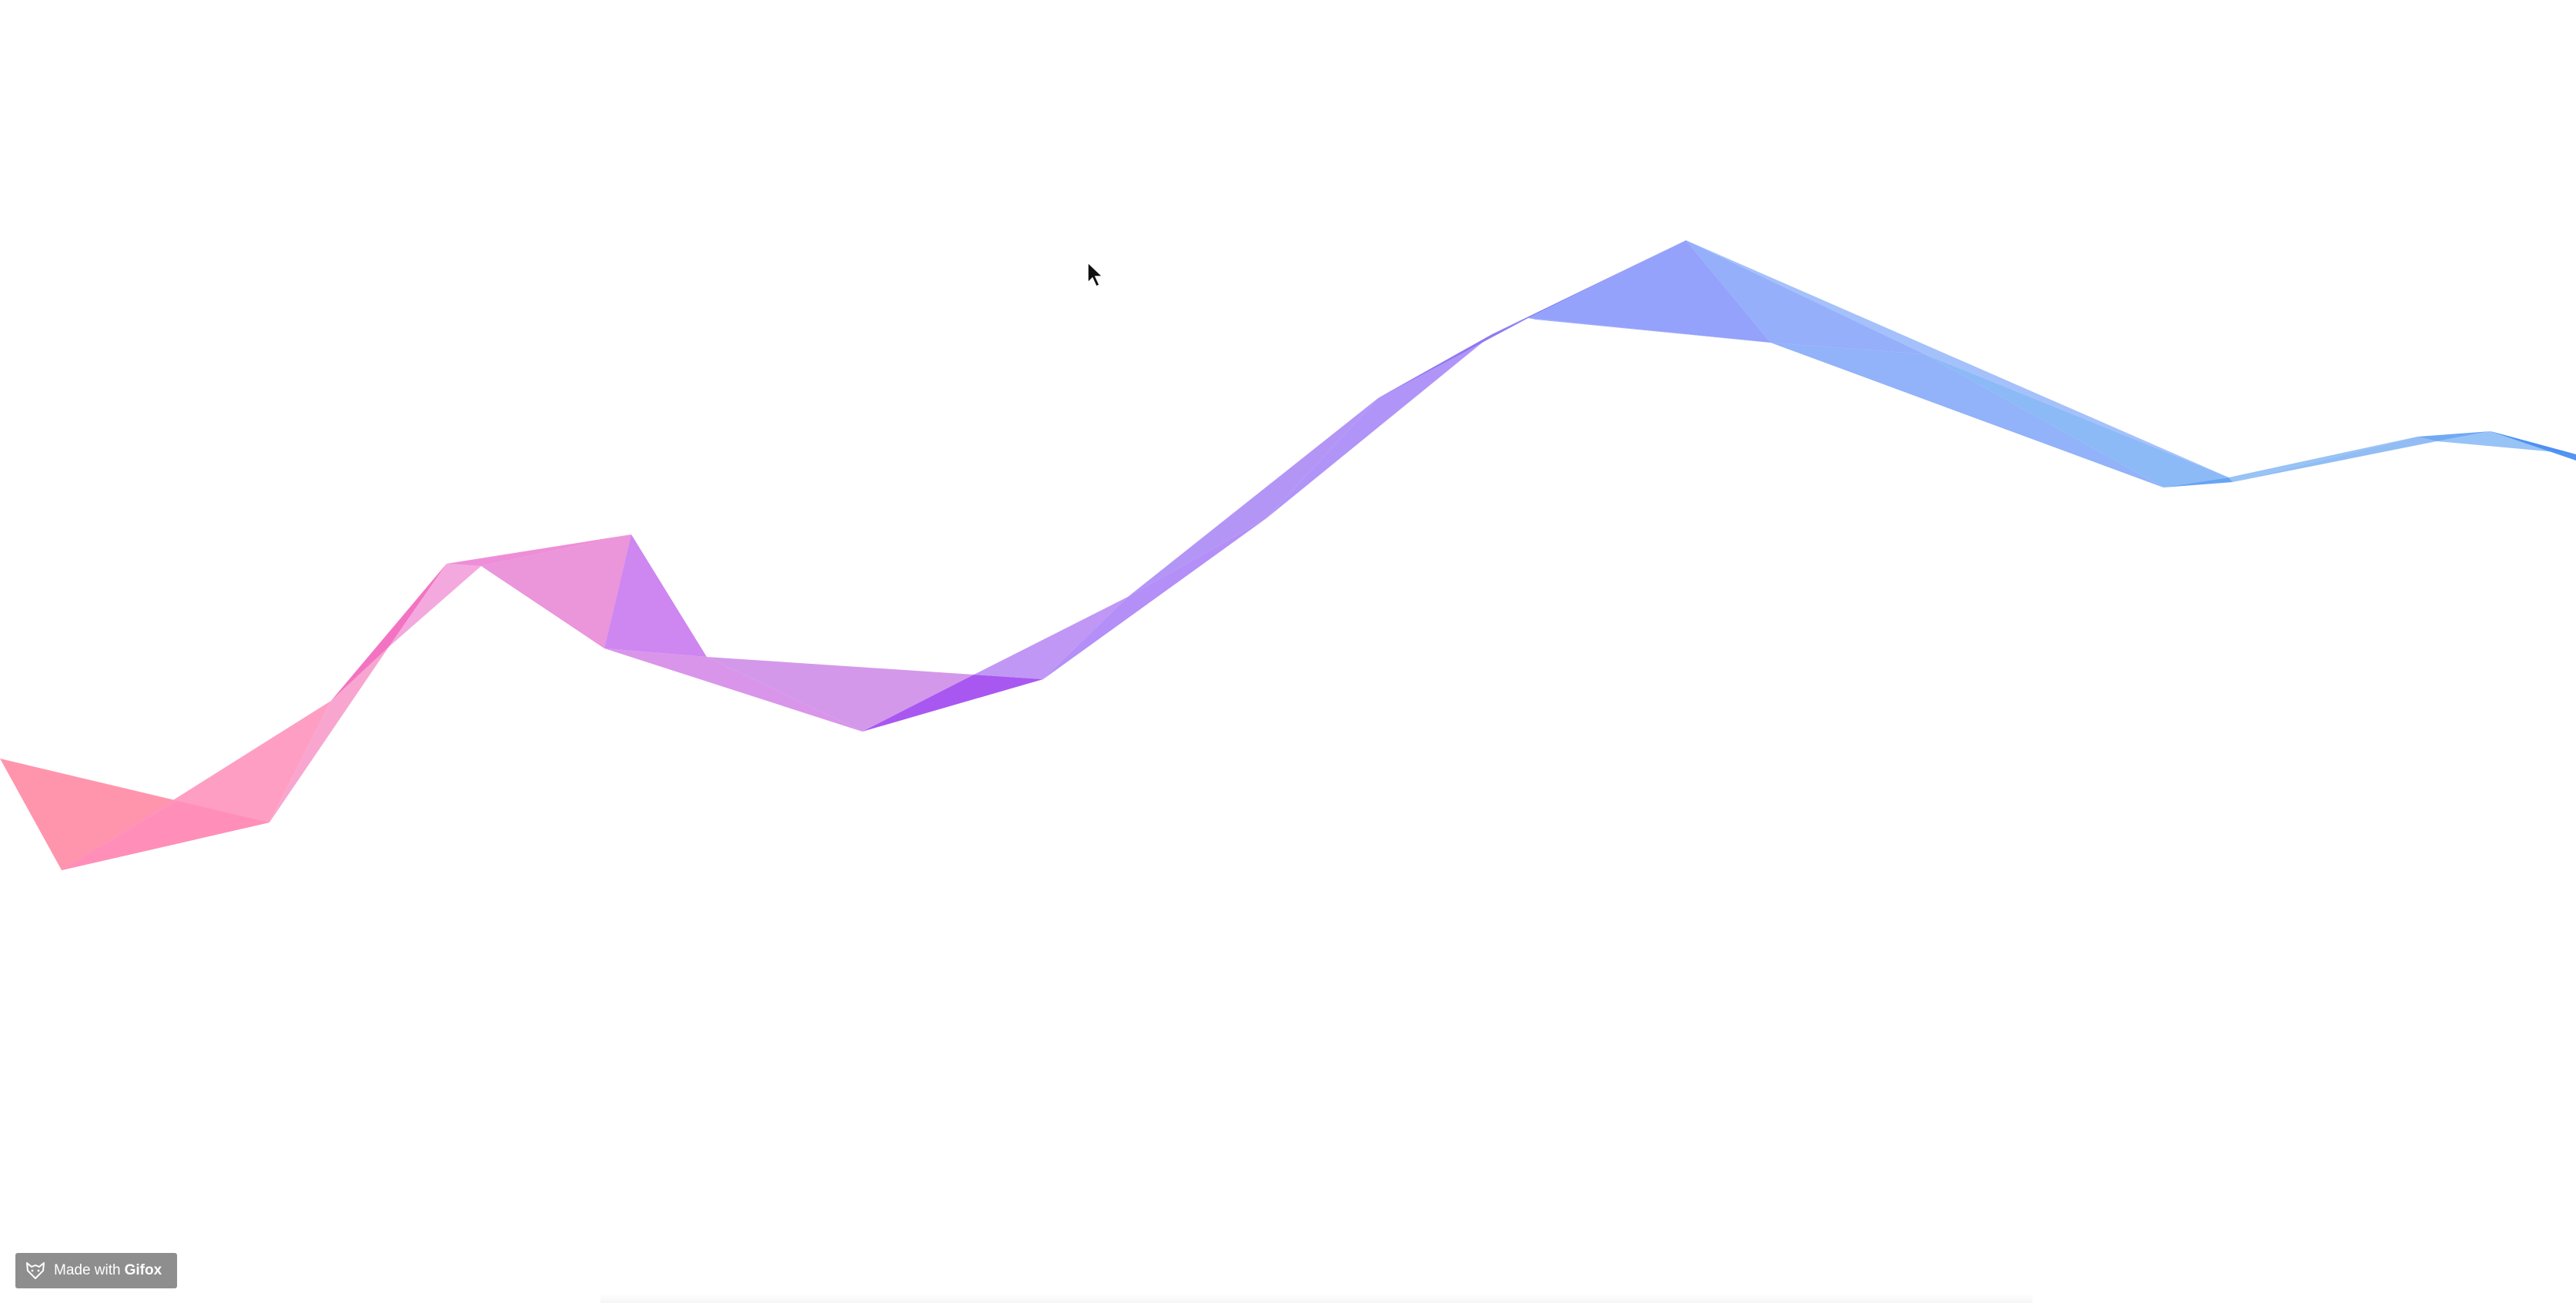  Describe the element at coordinates (1096, 275) in the screenshot. I see `arrow-cursor-icon` at that location.